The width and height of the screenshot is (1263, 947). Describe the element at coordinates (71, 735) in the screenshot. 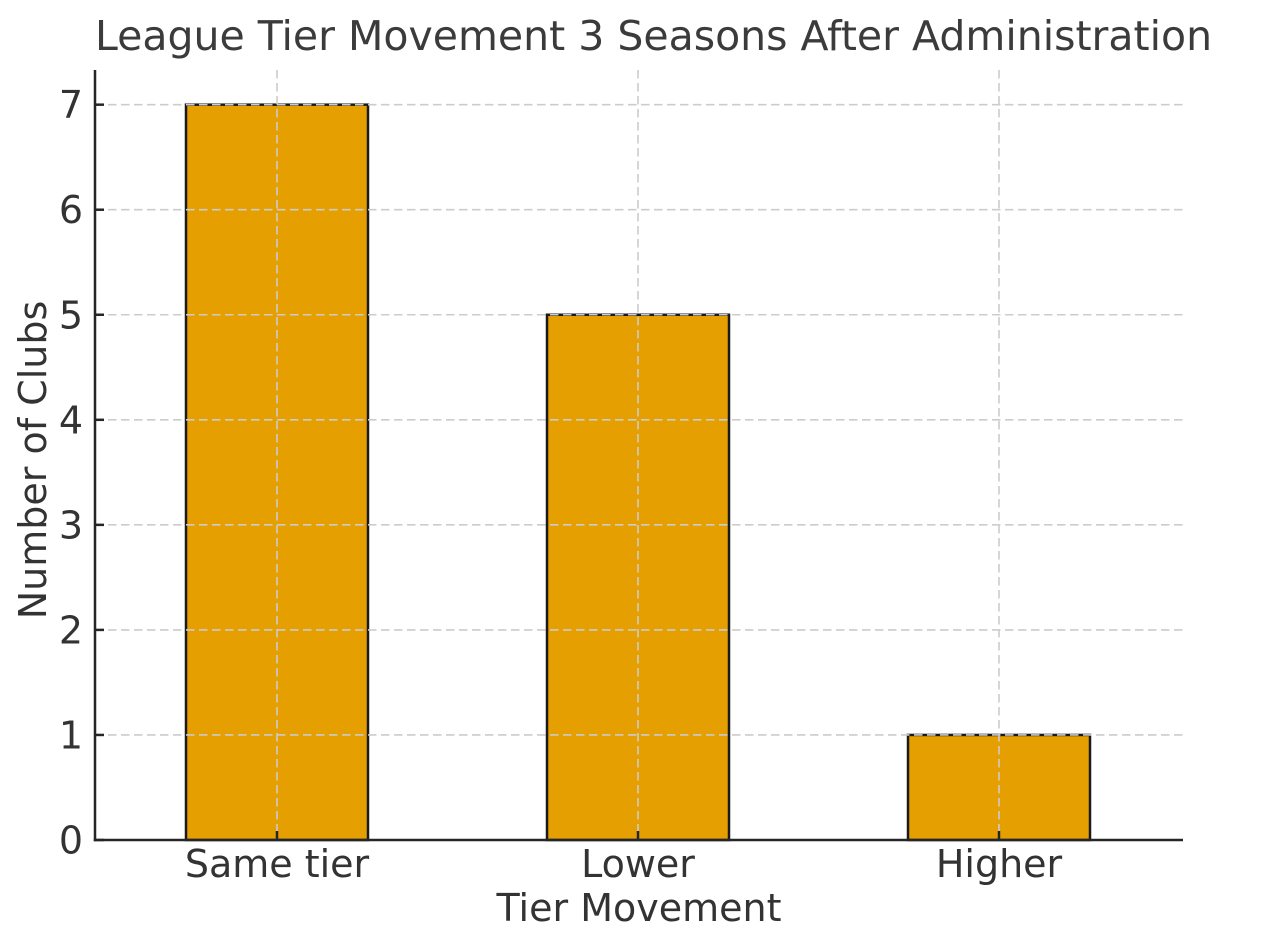

I see `y-tick-label-1: 1` at that location.